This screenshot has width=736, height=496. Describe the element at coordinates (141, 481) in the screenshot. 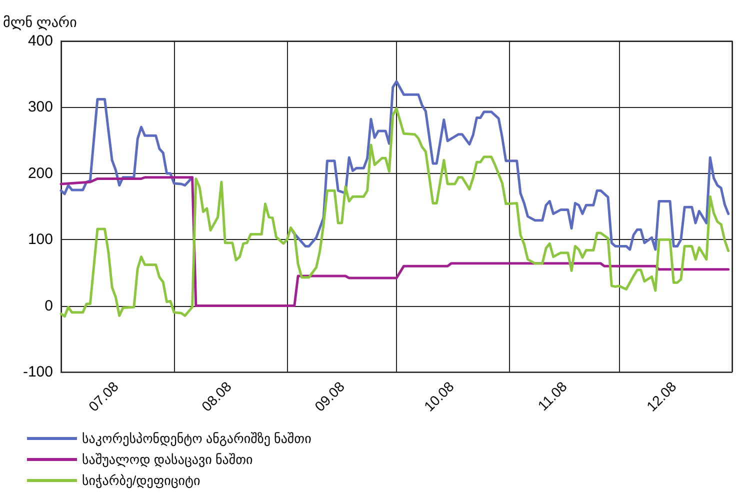

I see `legend-label: სიჭარბე/დეფიციტი` at that location.